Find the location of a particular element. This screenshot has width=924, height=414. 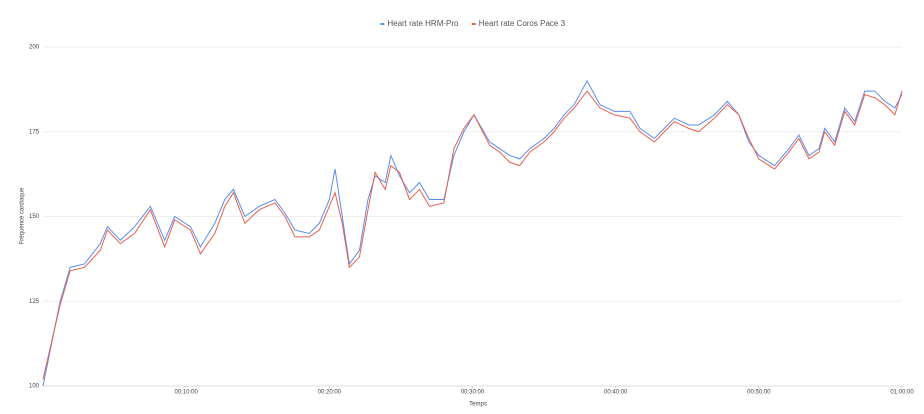

x-tick-label: 01:00:00 is located at coordinates (902, 393).